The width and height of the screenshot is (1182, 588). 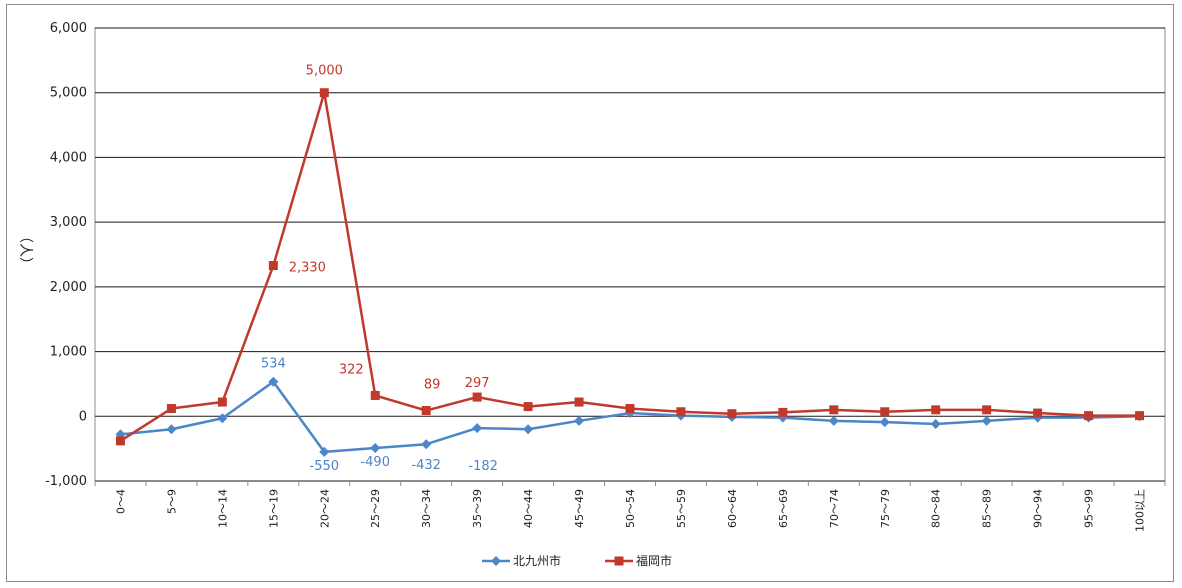 I want to click on x-tick-label: 40～44, so click(x=528, y=508).